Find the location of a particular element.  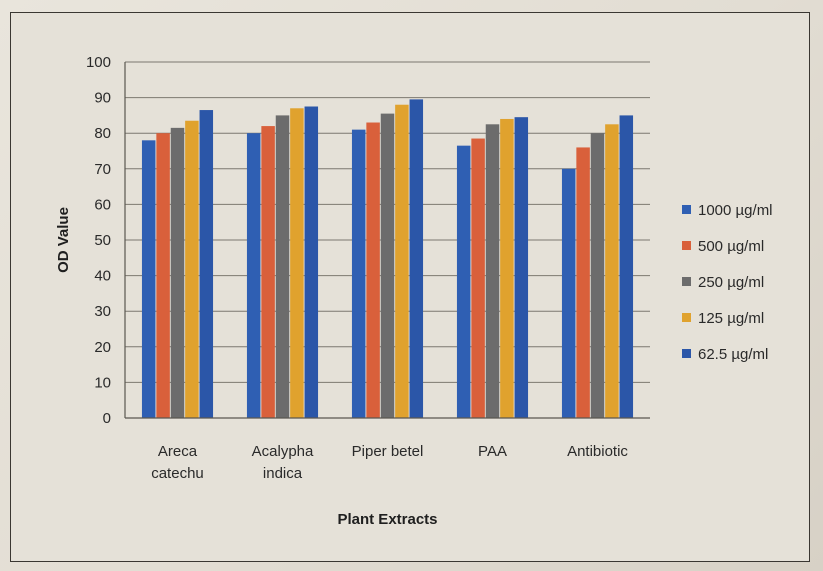

y-tick-label: 80 is located at coordinates (102, 133).